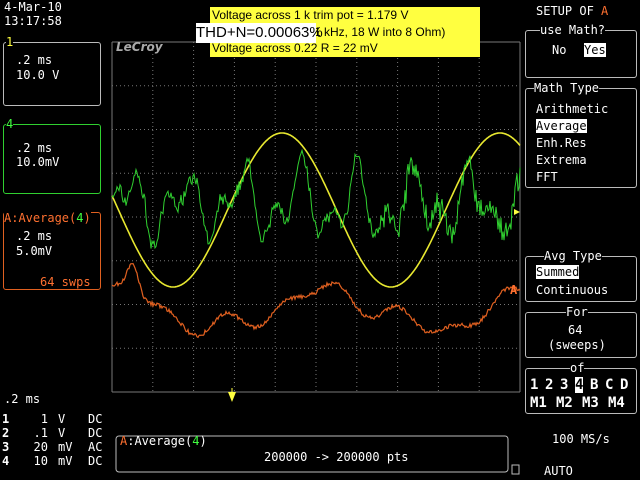  Describe the element at coordinates (590, 403) in the screenshot. I see `memory-option: M3` at that location.